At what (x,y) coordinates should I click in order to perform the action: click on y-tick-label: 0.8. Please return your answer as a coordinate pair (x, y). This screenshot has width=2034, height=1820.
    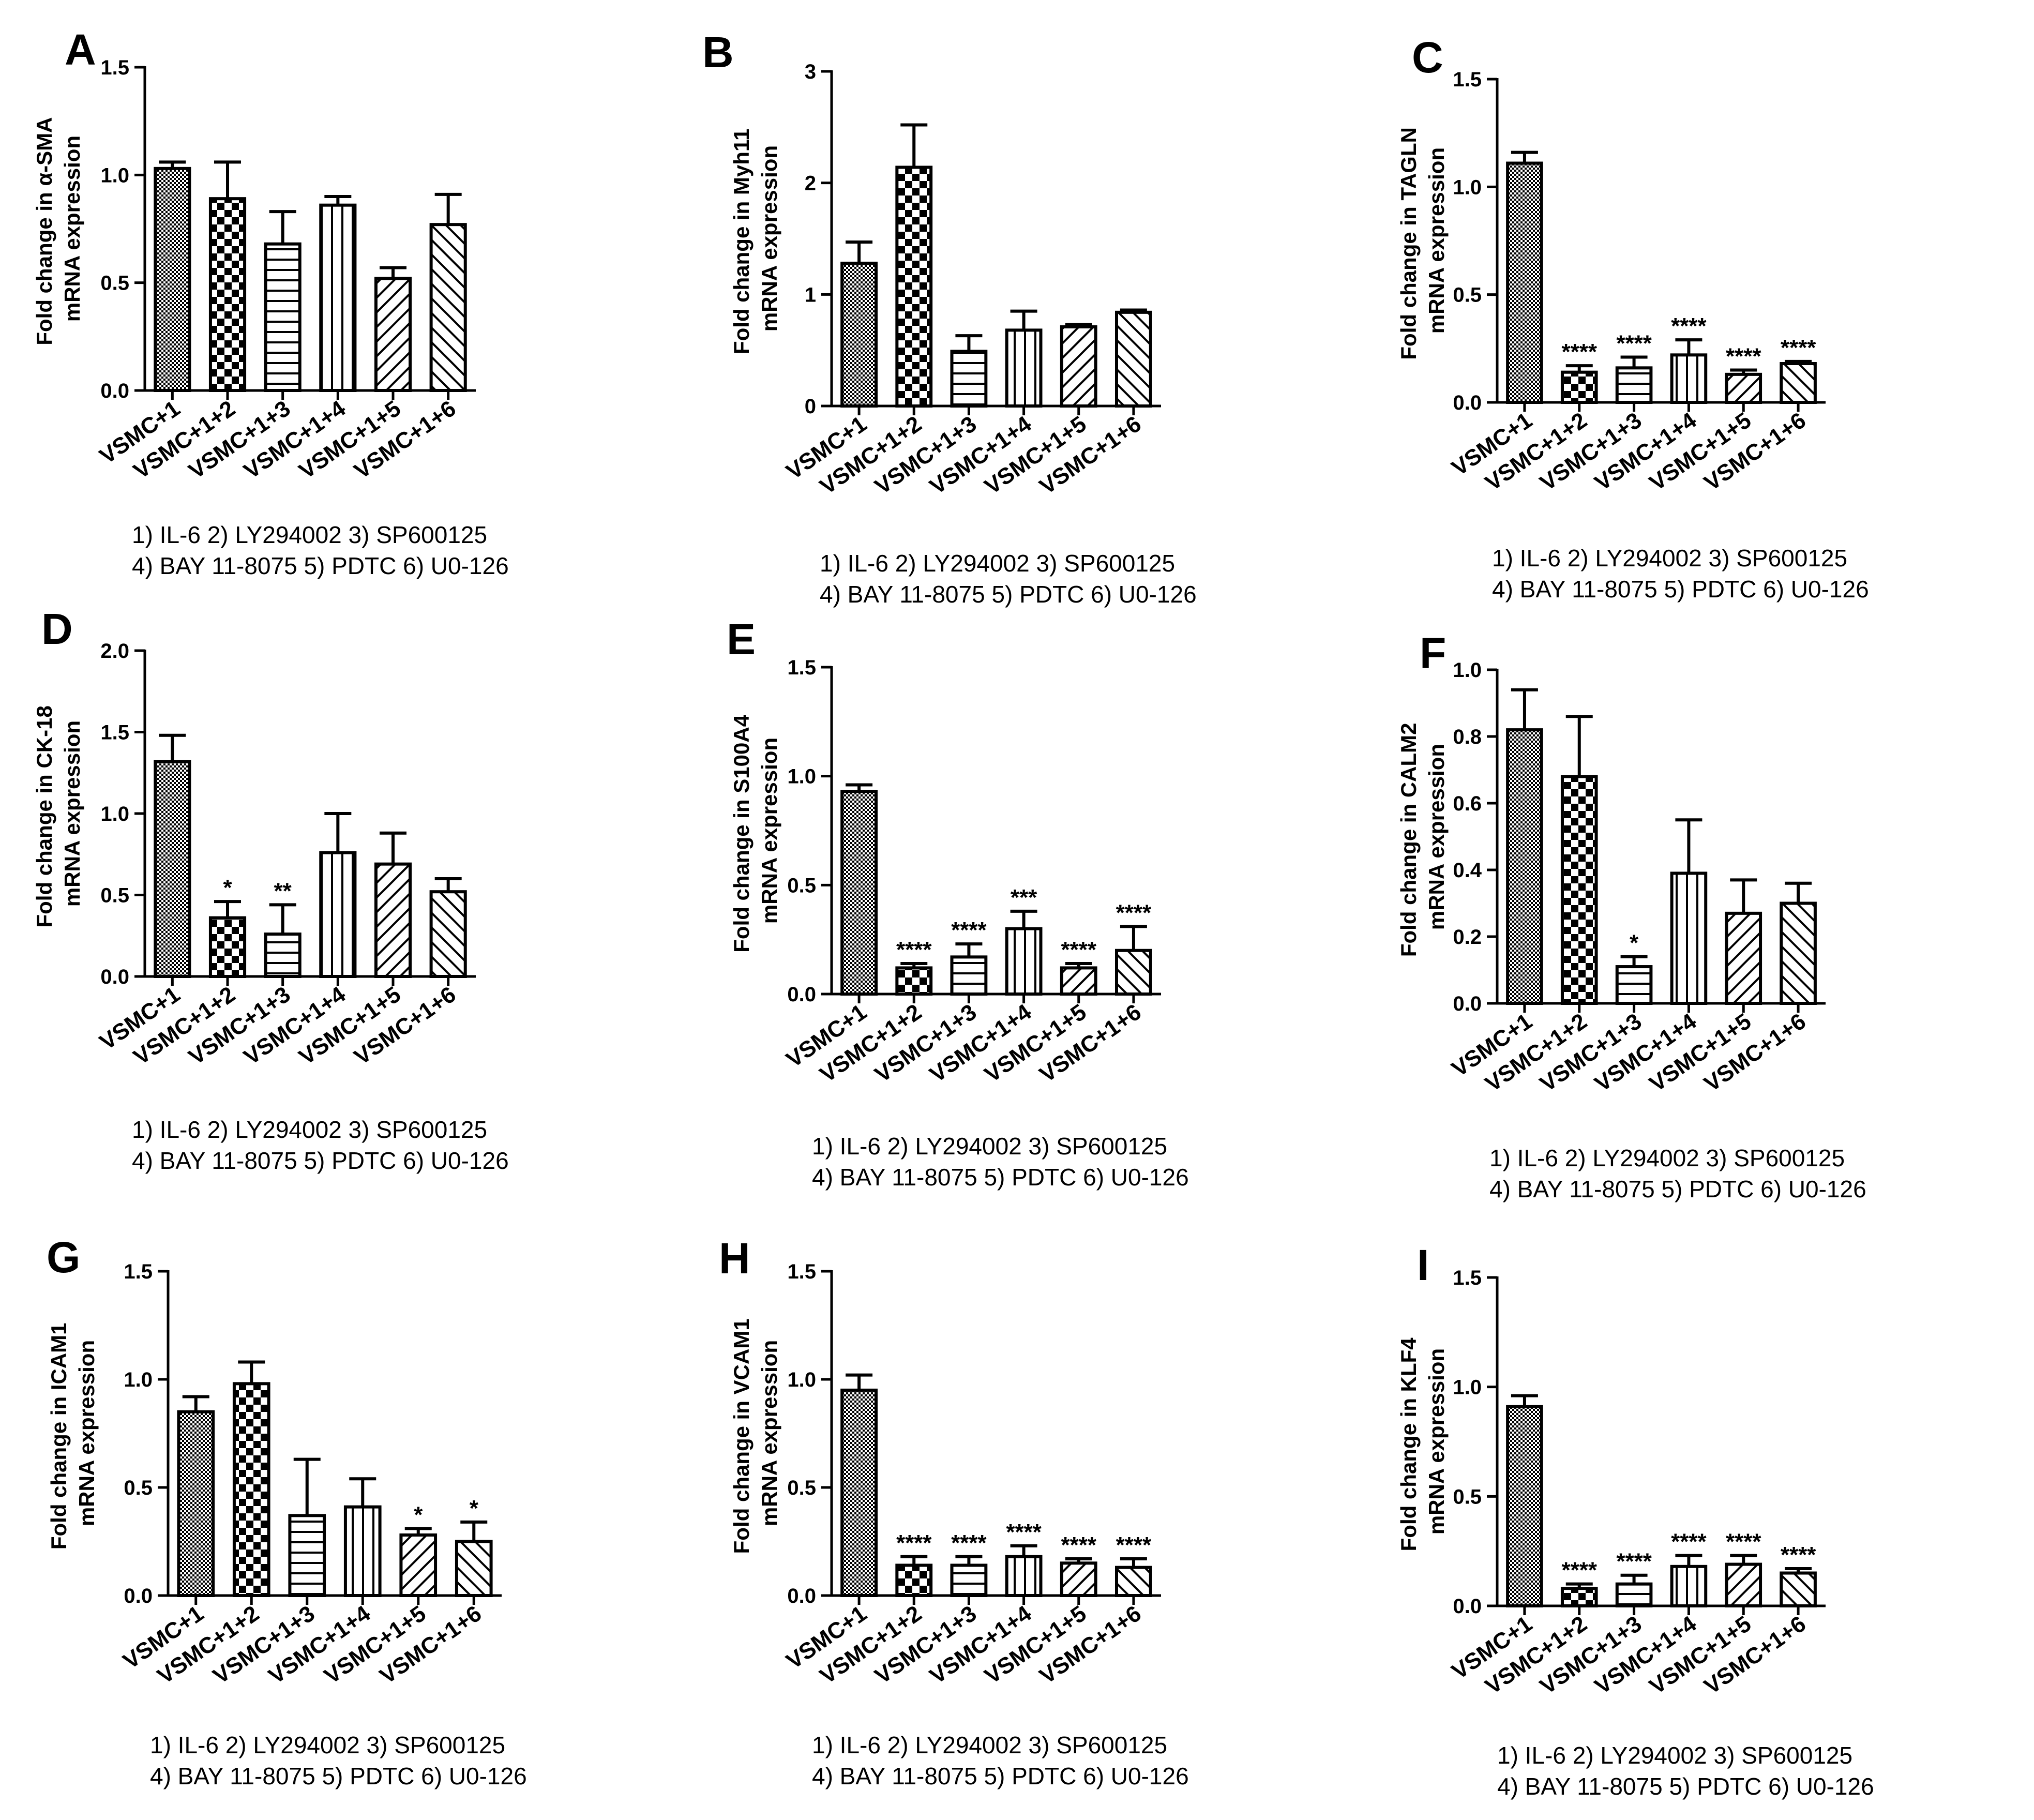
    Looking at the image, I should click on (1467, 737).